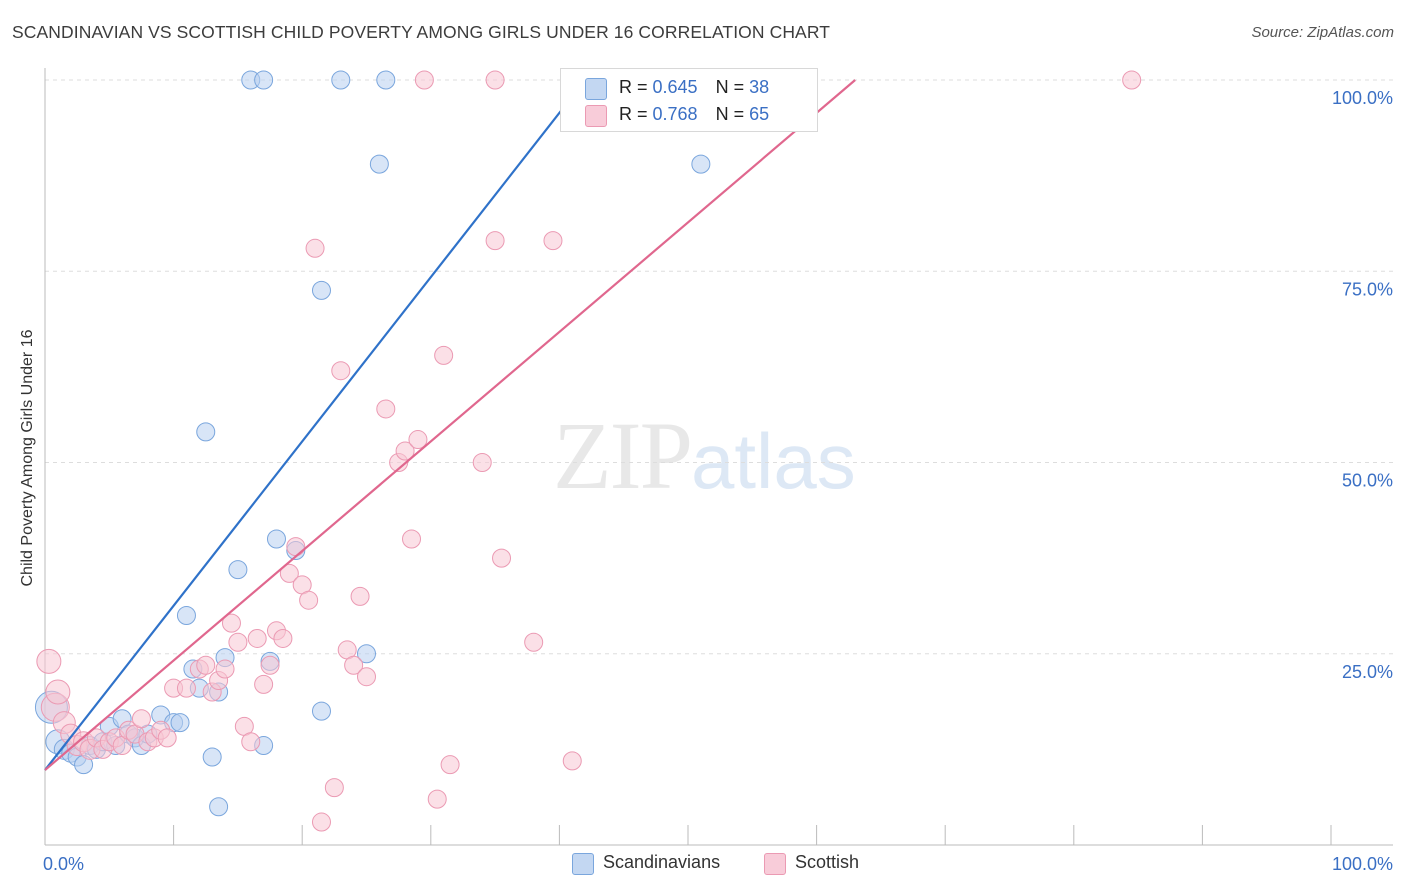 Image resolution: width=1406 pixels, height=892 pixels. What do you see at coordinates (827, 862) in the screenshot?
I see `legend-label: Scottish` at bounding box center [827, 862].